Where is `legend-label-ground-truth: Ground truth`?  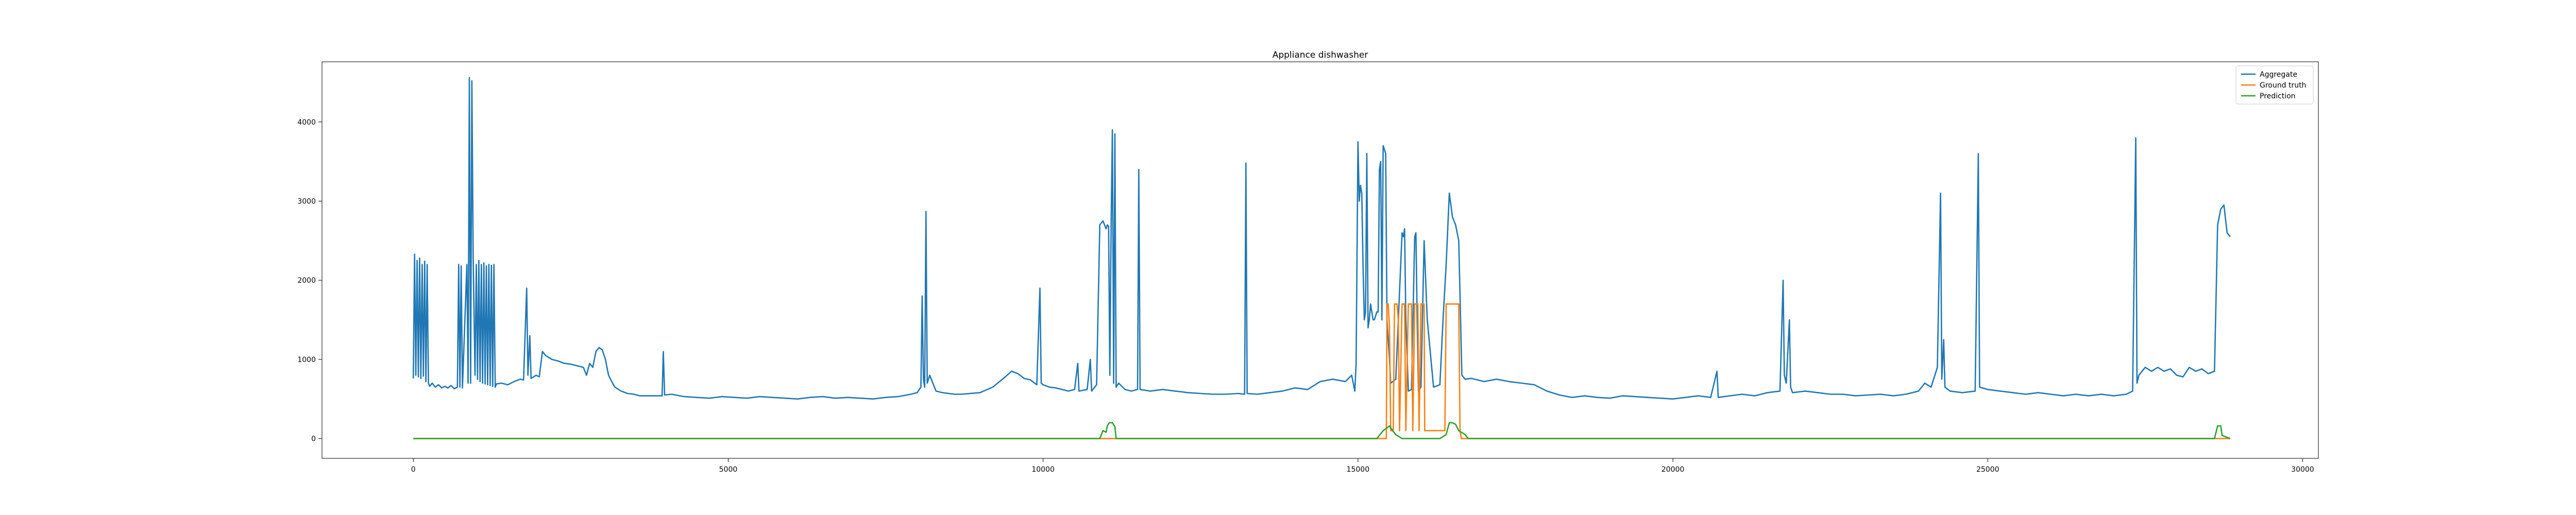
legend-label-ground-truth: Ground truth is located at coordinates (2283, 85).